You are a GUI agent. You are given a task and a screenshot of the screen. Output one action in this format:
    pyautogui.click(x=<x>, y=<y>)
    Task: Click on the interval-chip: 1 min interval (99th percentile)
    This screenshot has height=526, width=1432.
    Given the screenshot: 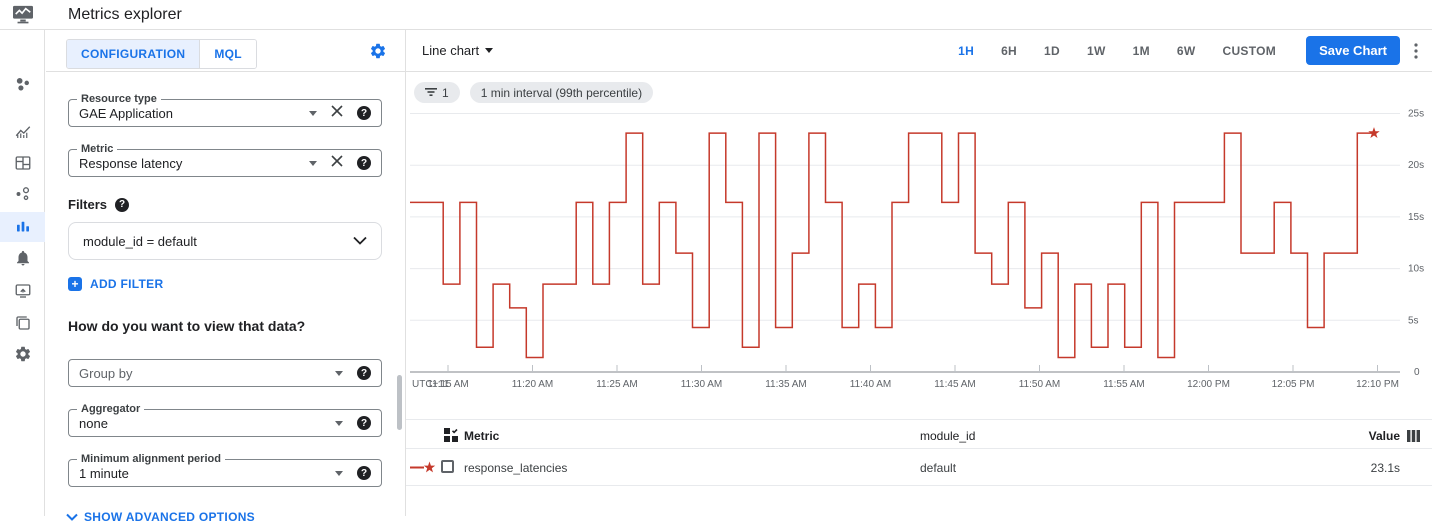 What is the action you would take?
    pyautogui.click(x=561, y=92)
    